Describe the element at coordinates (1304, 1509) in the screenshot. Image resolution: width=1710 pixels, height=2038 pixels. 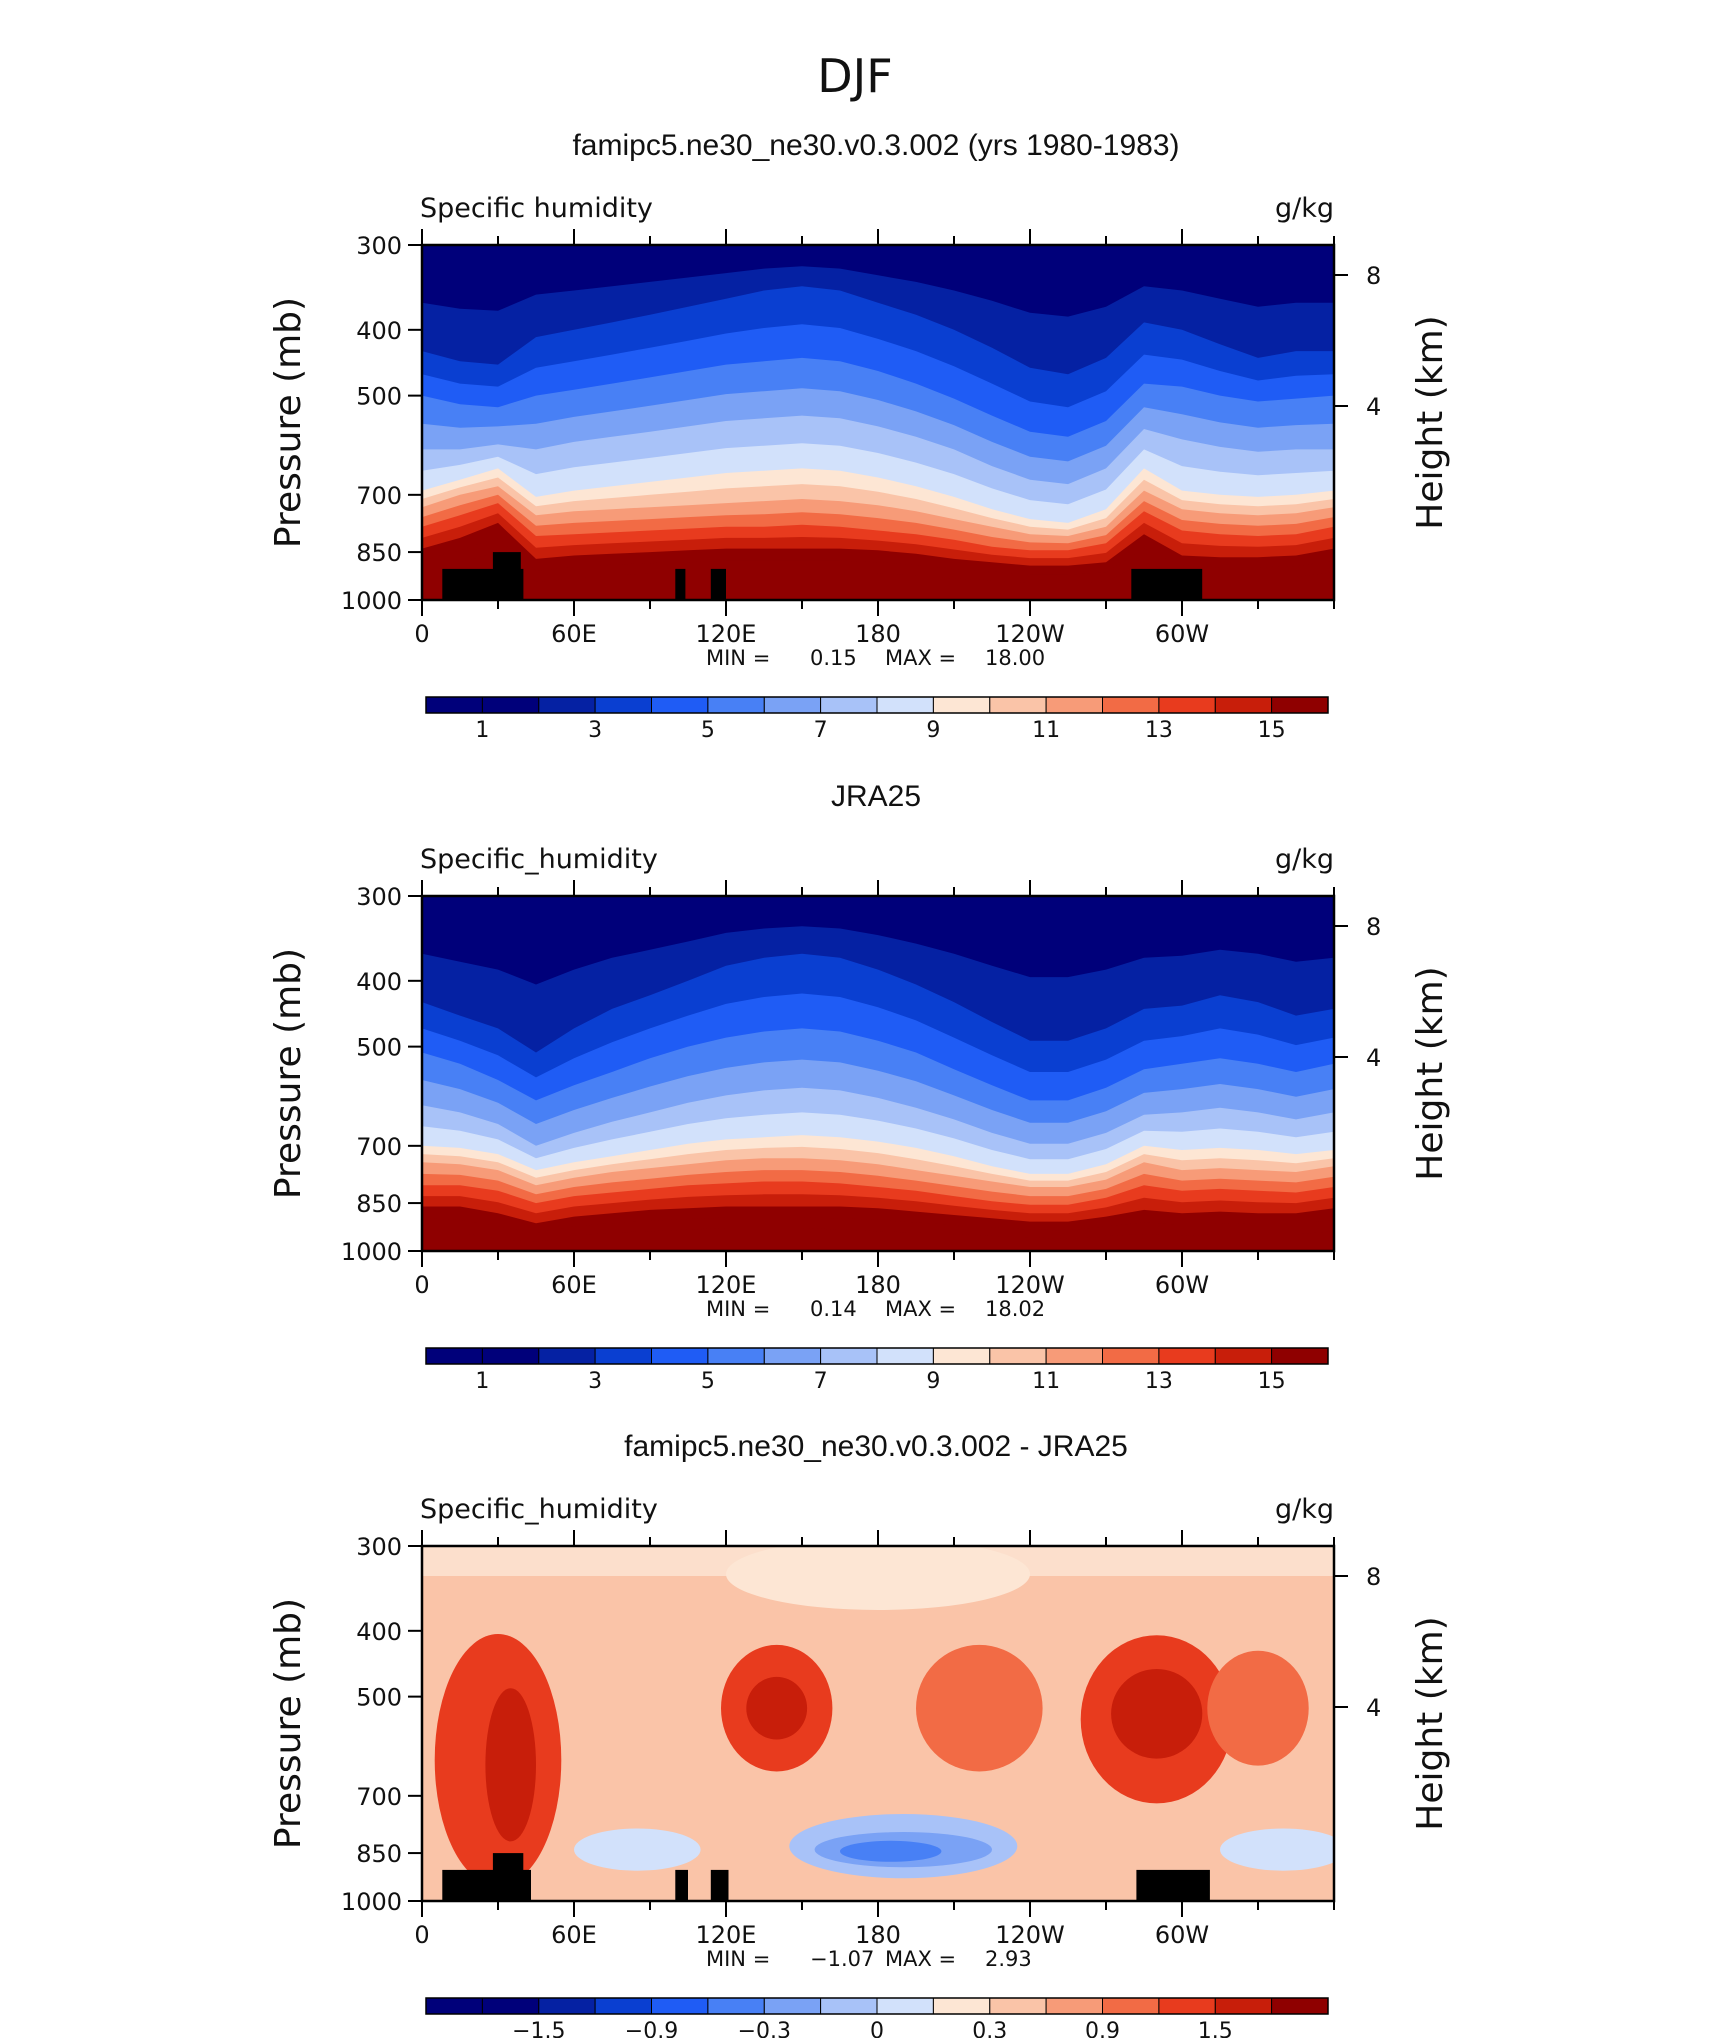
I see `units-label: g/kg` at that location.